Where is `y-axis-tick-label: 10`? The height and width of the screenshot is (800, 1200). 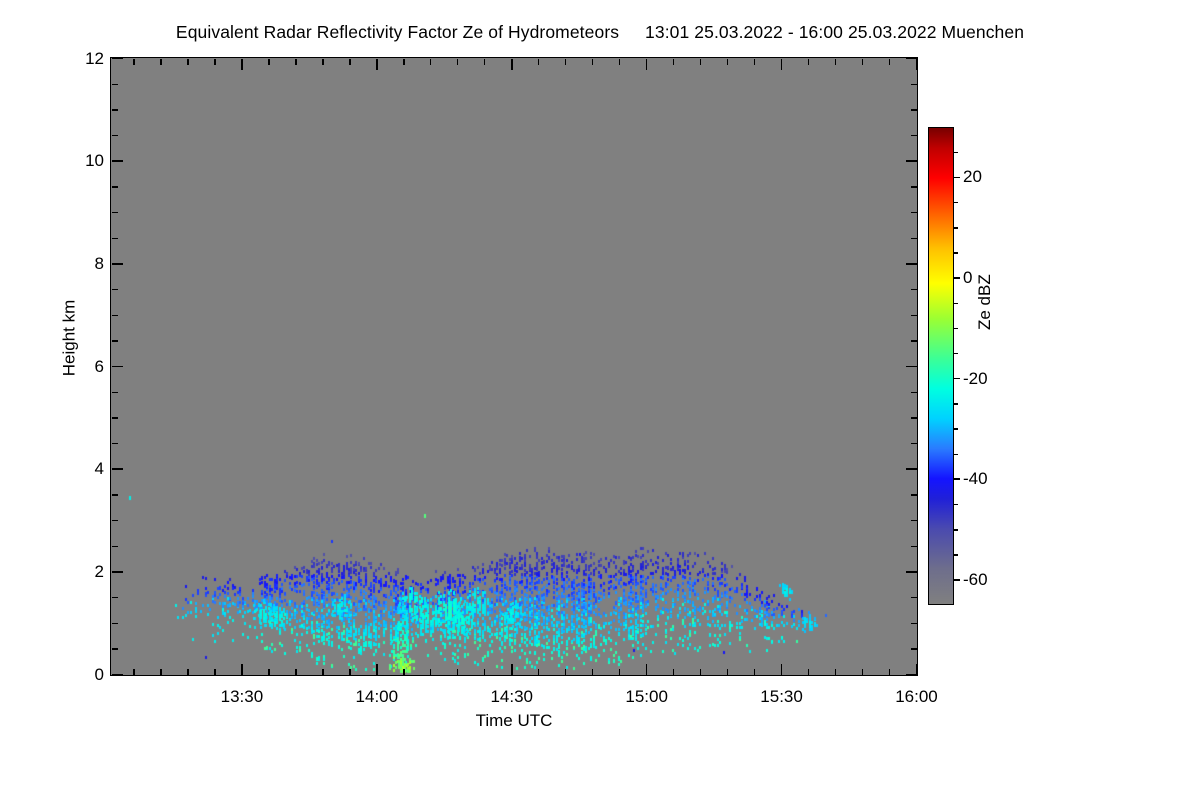
y-axis-tick-label: 10 is located at coordinates (94, 161).